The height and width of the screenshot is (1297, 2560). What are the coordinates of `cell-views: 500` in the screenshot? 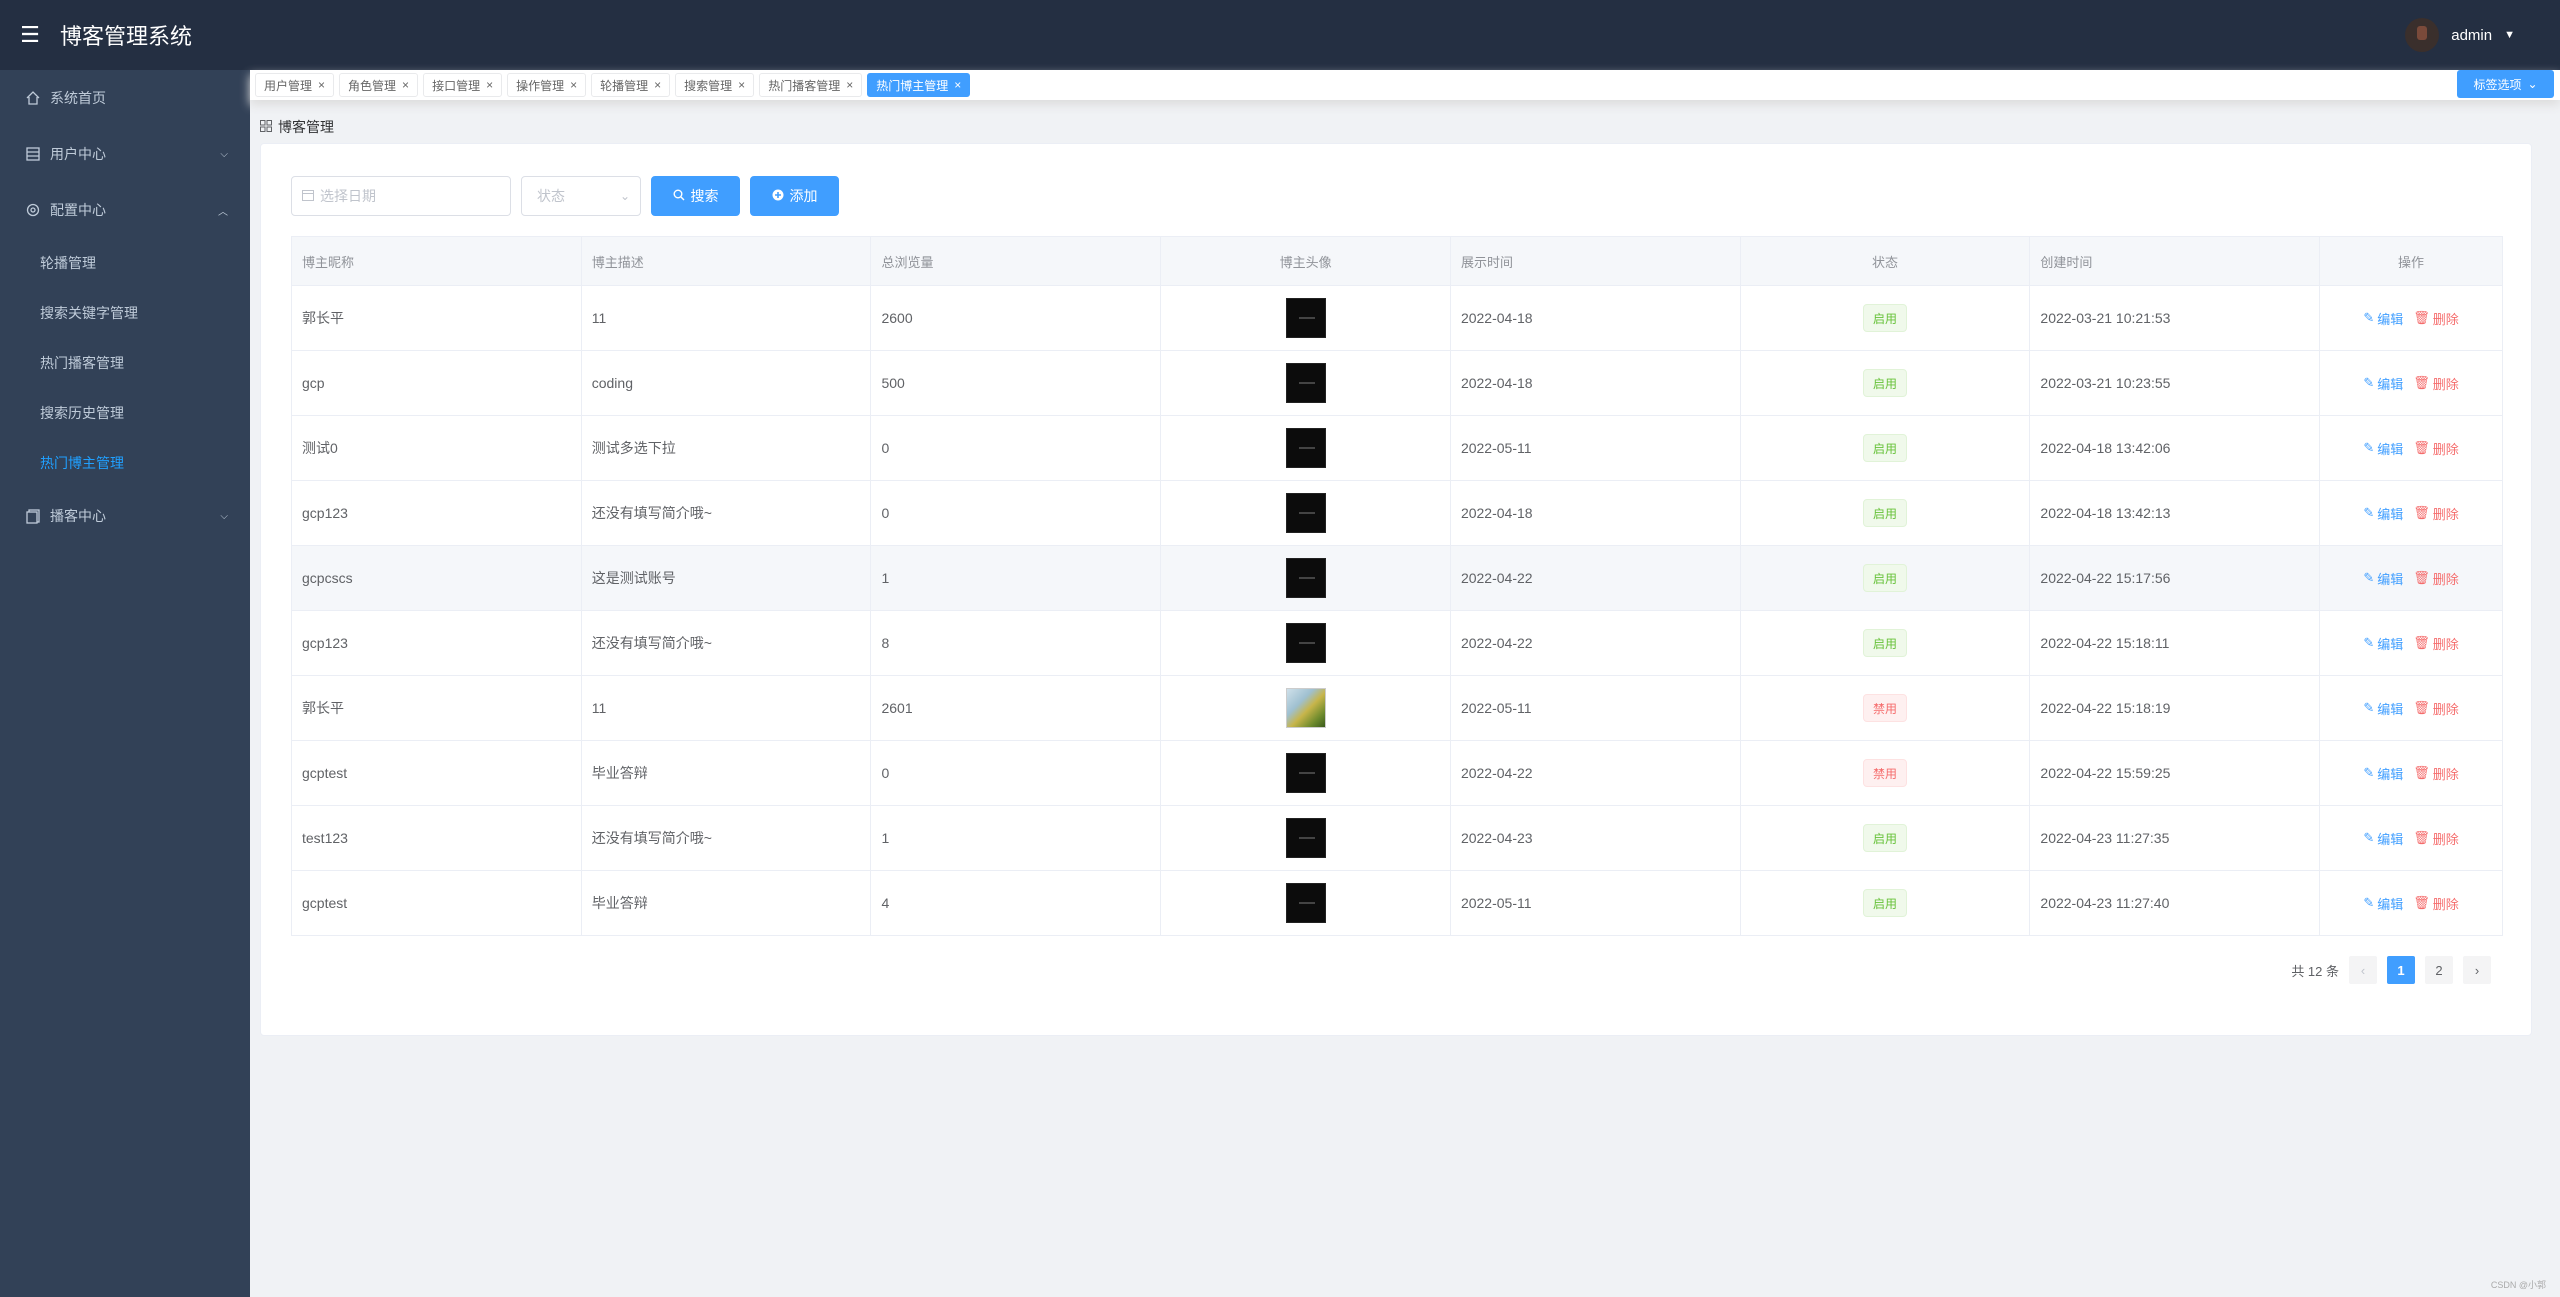 It's located at (1016, 383).